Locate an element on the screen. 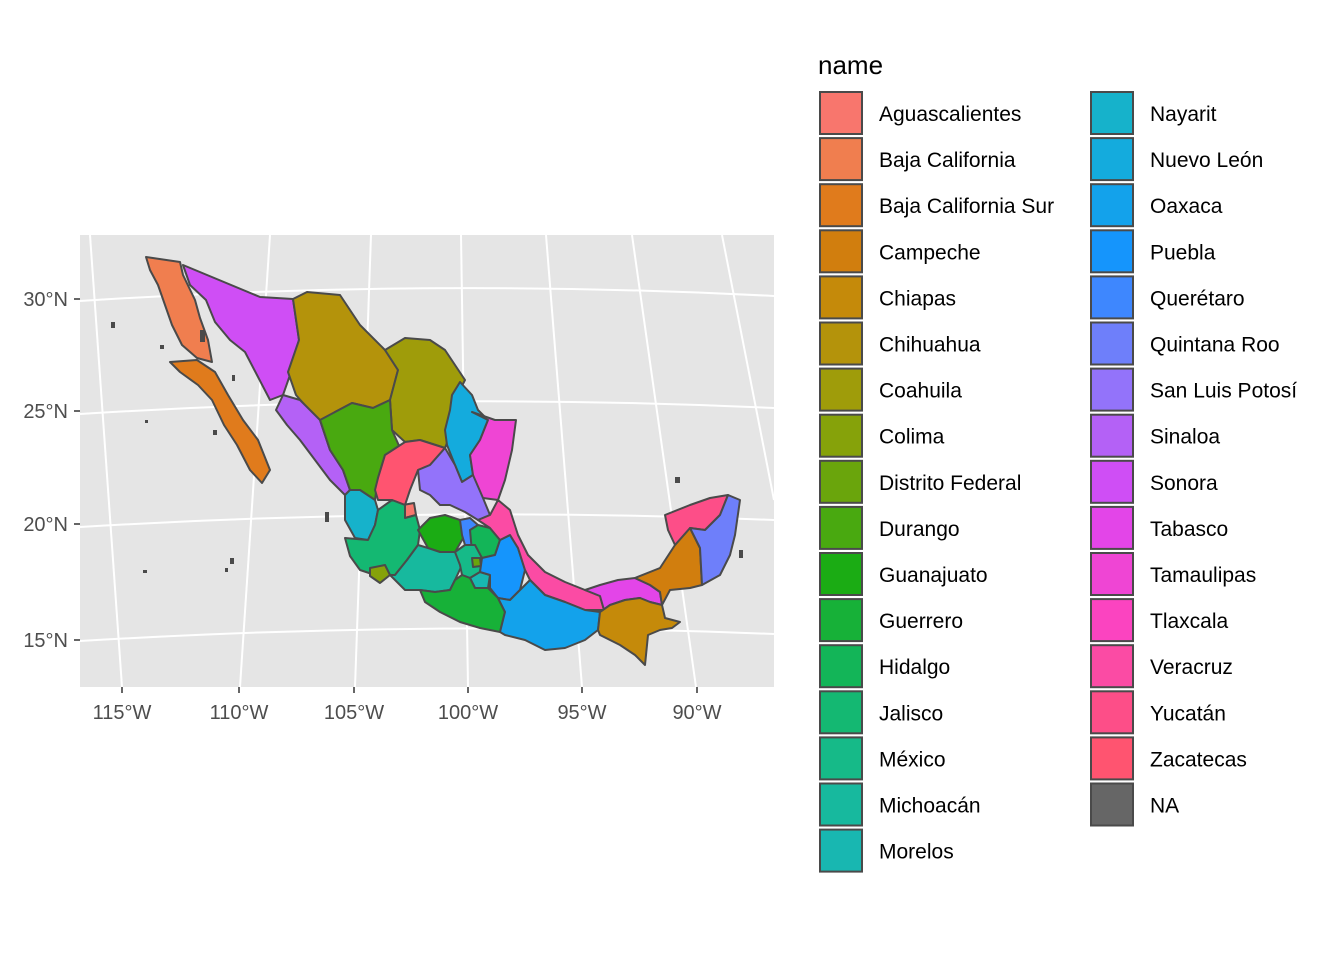 The width and height of the screenshot is (1344, 960). legend-item: Oaxaca is located at coordinates (1156, 205).